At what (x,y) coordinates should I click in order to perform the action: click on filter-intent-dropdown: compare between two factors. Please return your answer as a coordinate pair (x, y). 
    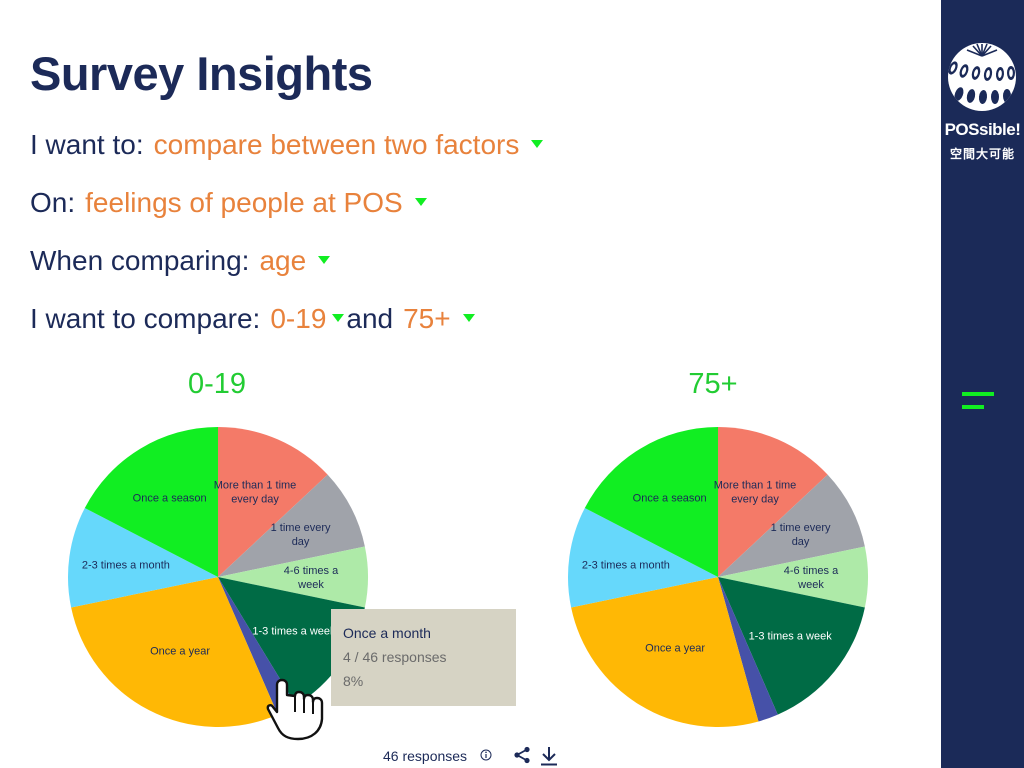
    Looking at the image, I should click on (336, 144).